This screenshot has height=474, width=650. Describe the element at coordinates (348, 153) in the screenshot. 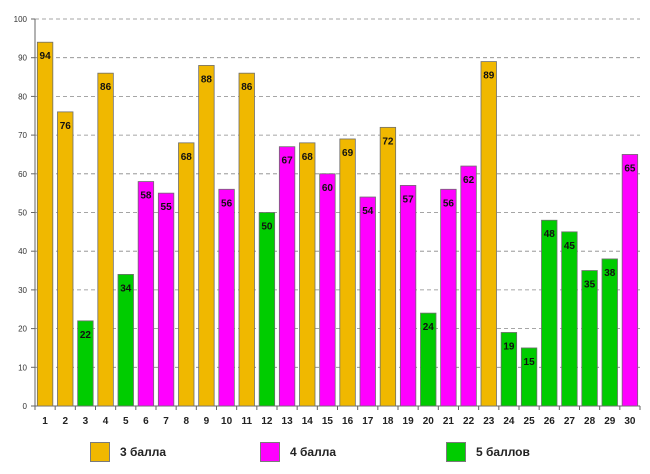

I see `data-label-16: 69` at that location.